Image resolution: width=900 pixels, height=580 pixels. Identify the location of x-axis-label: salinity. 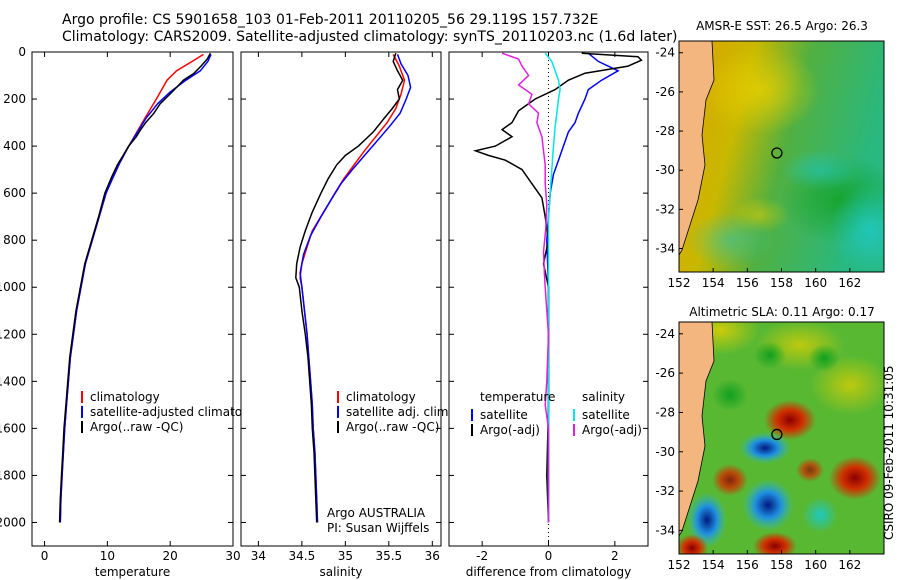
(340, 572).